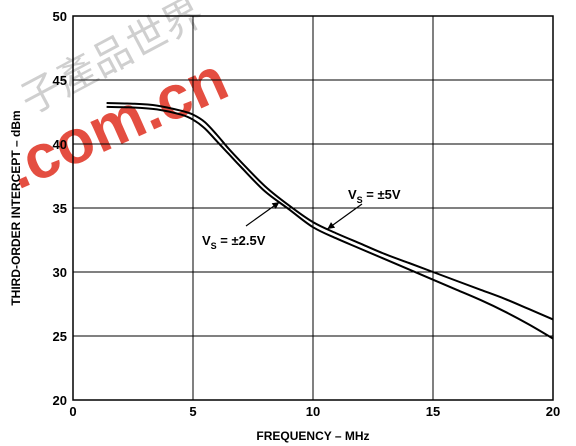 The height and width of the screenshot is (446, 576). Describe the element at coordinates (234, 242) in the screenshot. I see `annotation-label: VS = ±2.5V` at that location.